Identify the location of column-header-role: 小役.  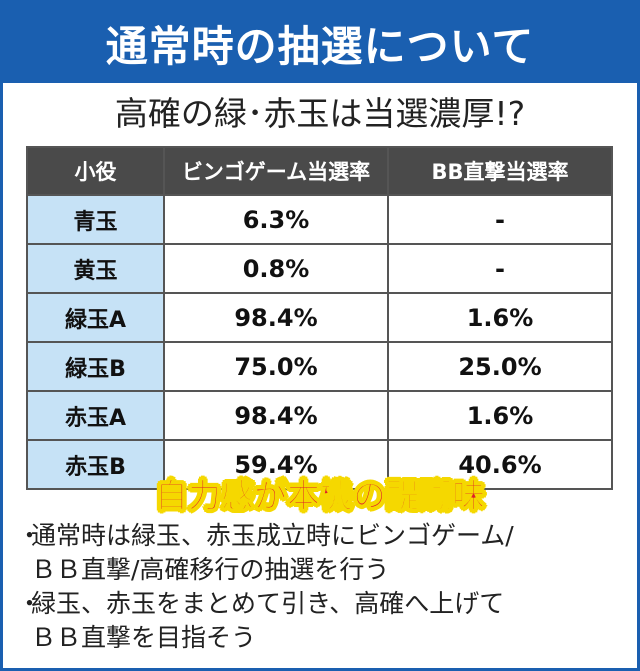
(95, 171).